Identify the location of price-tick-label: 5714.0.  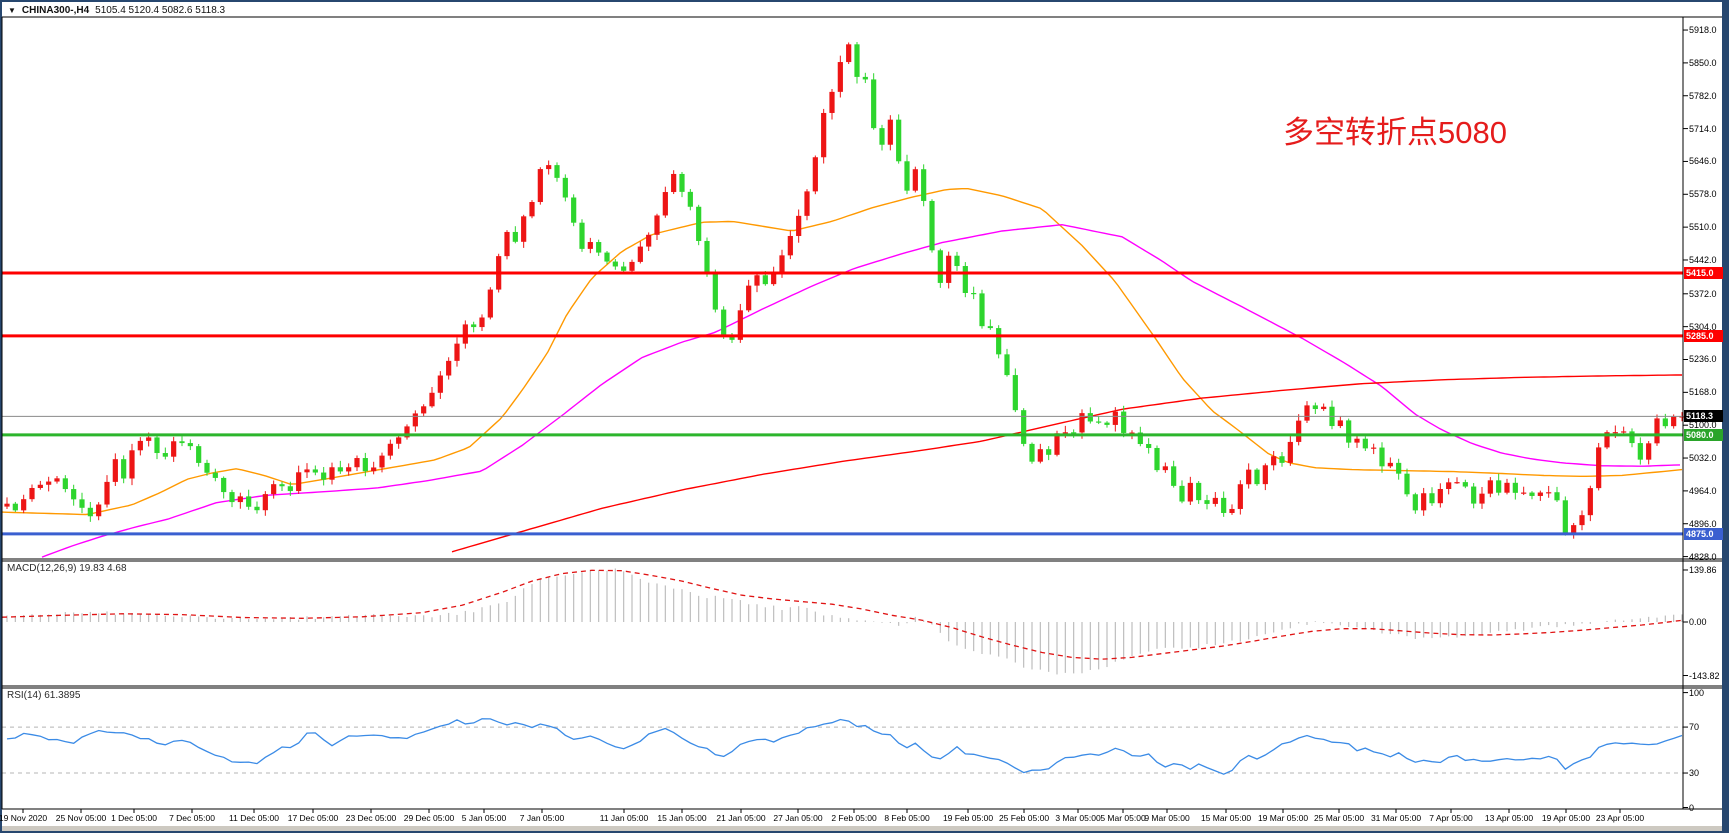
(1703, 128).